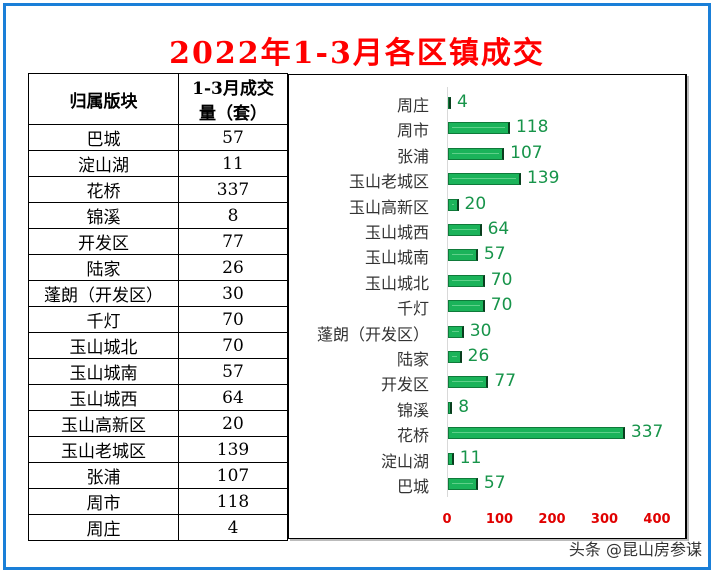 This screenshot has height=573, width=714. What do you see at coordinates (233, 475) in the screenshot?
I see `cell-count: 107` at bounding box center [233, 475].